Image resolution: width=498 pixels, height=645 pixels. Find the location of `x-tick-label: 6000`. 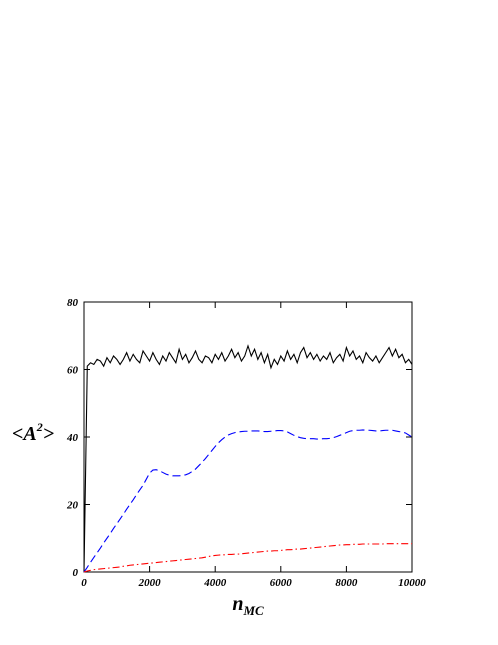

x-tick-label: 6000 is located at coordinates (281, 583).